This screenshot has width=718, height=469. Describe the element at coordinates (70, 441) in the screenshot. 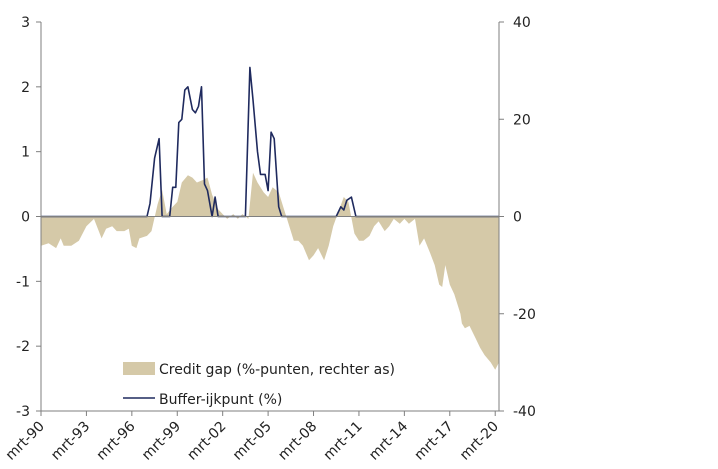

I see `x-tick-label: mrt-93` at that location.